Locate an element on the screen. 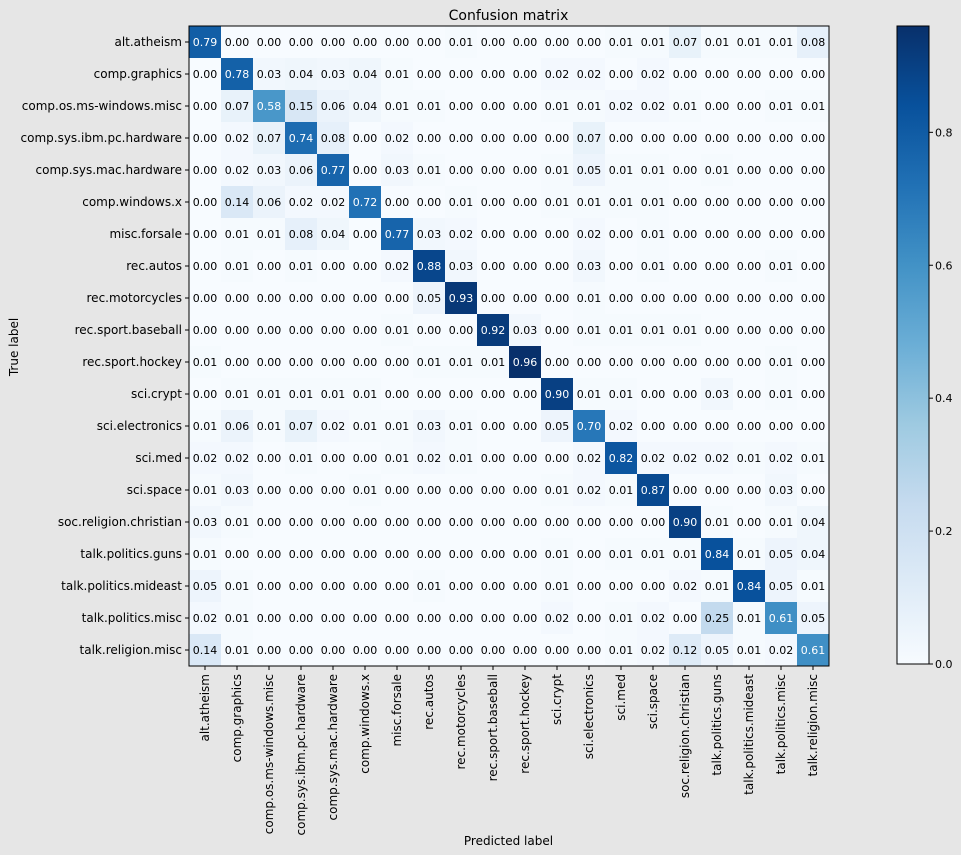  cell-value: 0.08 is located at coordinates (333, 138).